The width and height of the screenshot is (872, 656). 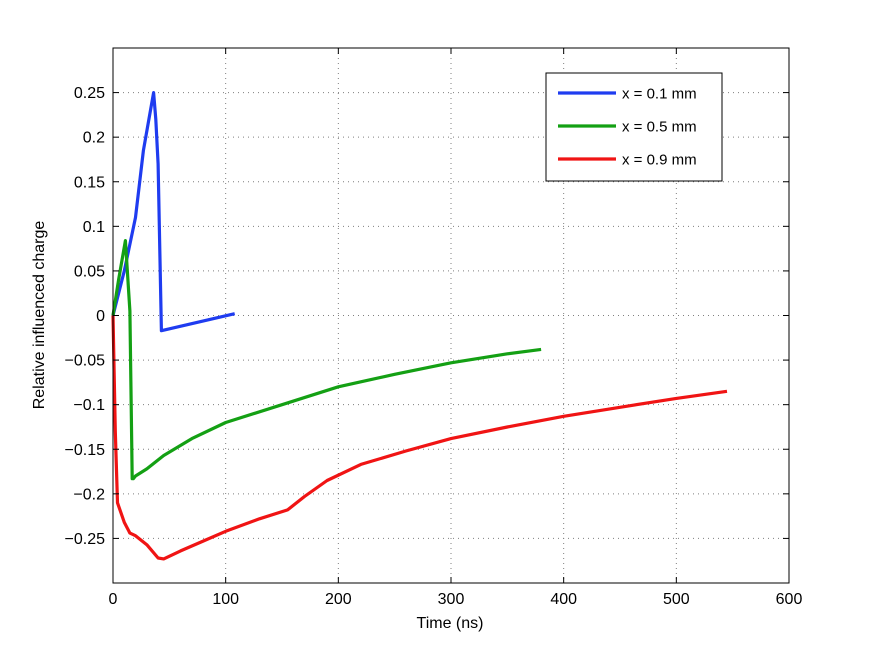 What do you see at coordinates (225, 599) in the screenshot?
I see `x-tick-label: 100` at bounding box center [225, 599].